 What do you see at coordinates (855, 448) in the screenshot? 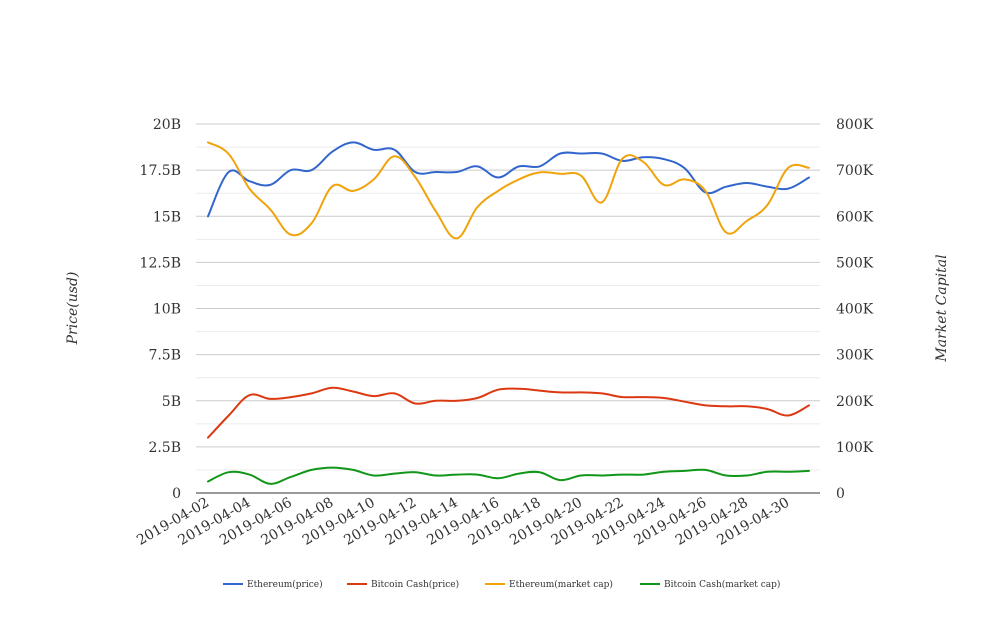
I see `y-right-tick-label: 100K` at bounding box center [855, 448].